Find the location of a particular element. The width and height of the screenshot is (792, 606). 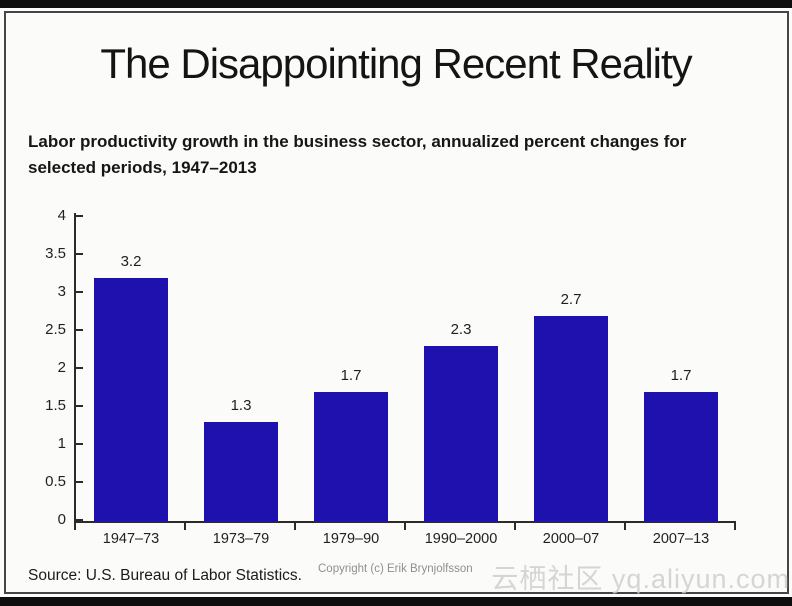

bar-value-label: 2.3 is located at coordinates (461, 330).